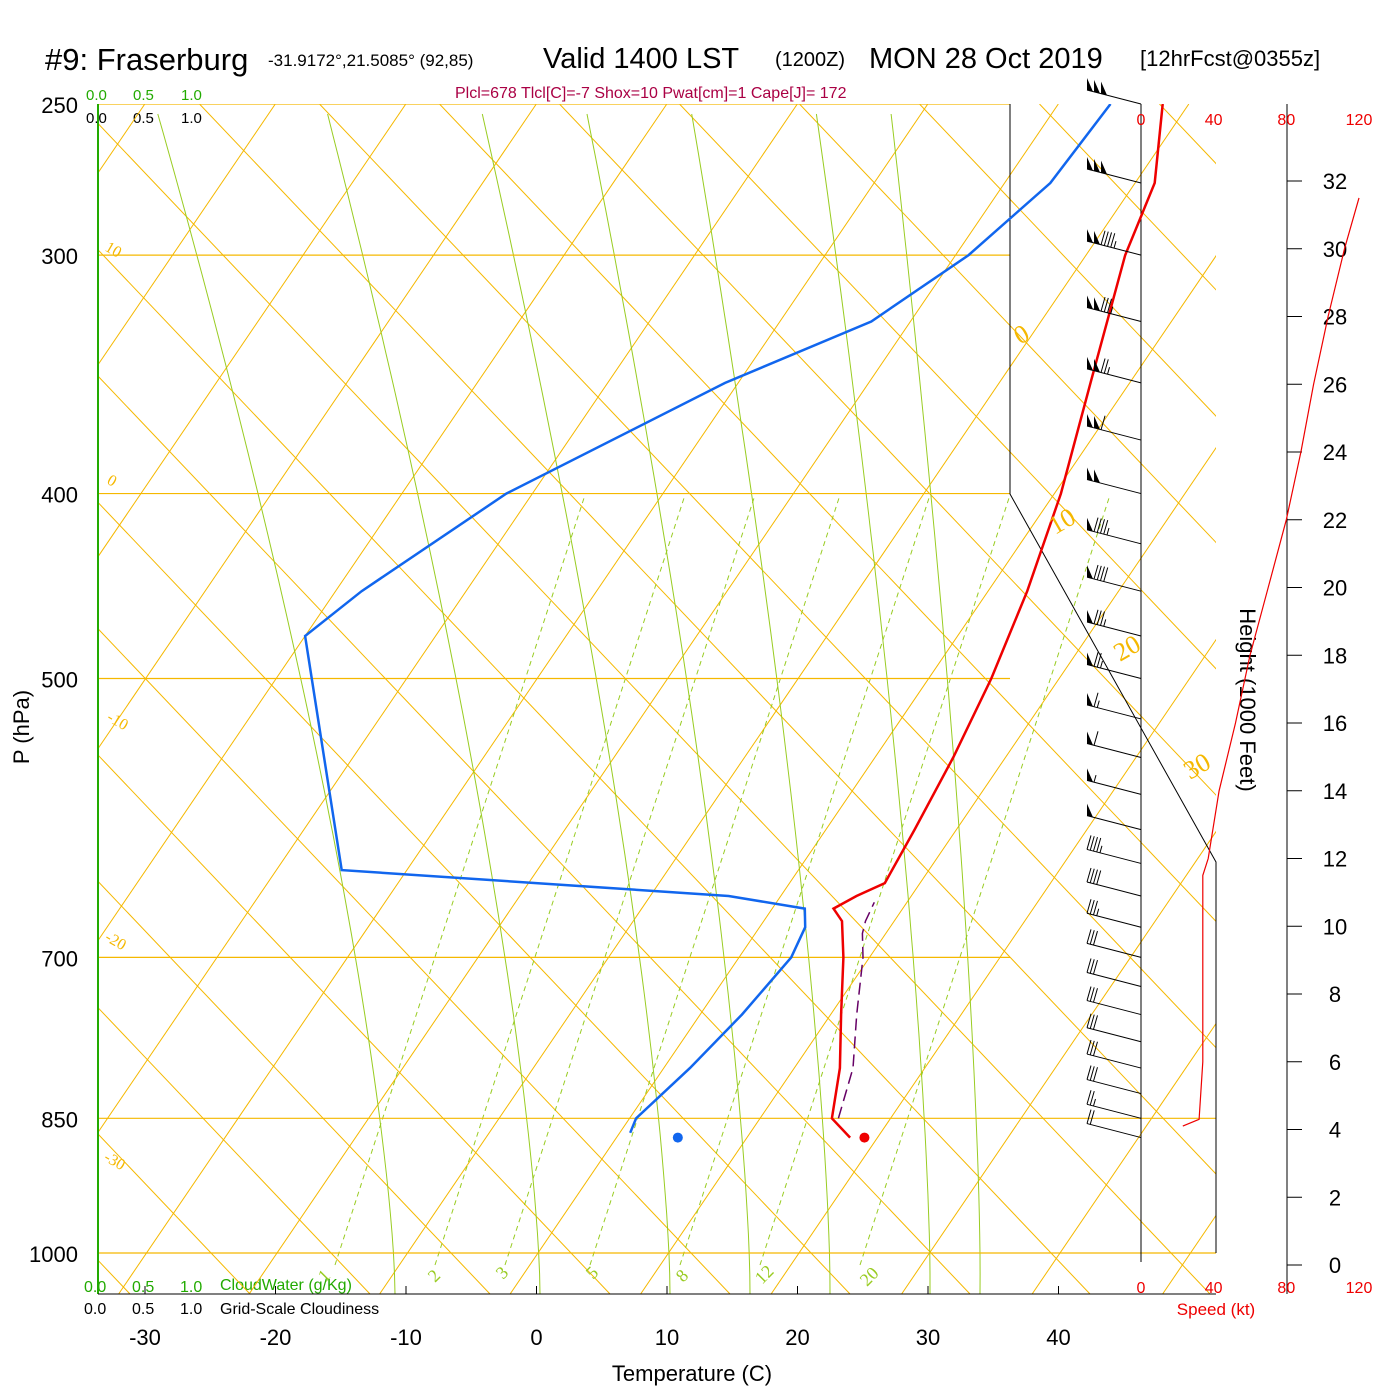  Describe the element at coordinates (145, 1337) in the screenshot. I see `x-tick-label: -30` at that location.